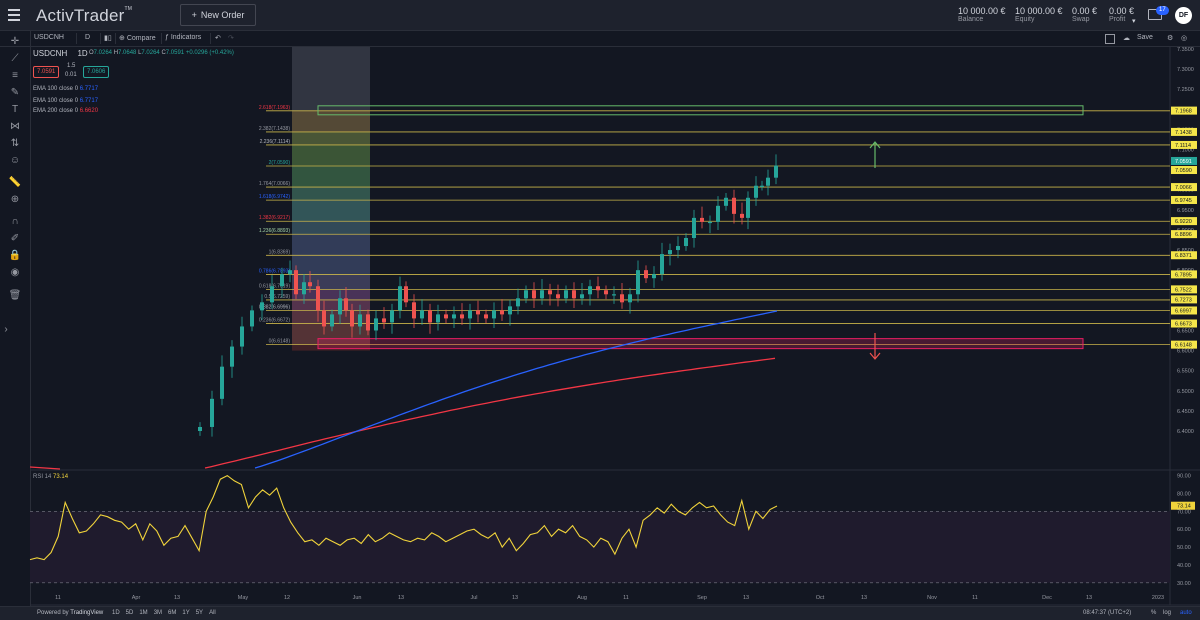  I want to click on zoom-icon: ⊕, so click(15, 199).